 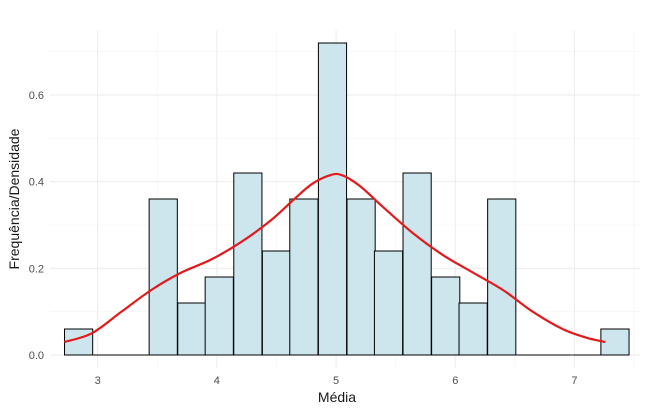 What do you see at coordinates (36, 183) in the screenshot?
I see `y-tick-label: 0.4` at bounding box center [36, 183].